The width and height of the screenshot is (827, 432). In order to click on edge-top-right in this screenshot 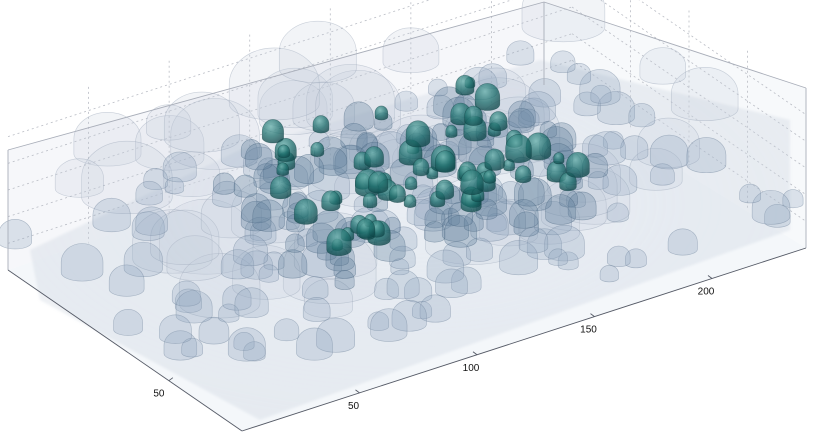, I will do `click(675, 45)`.